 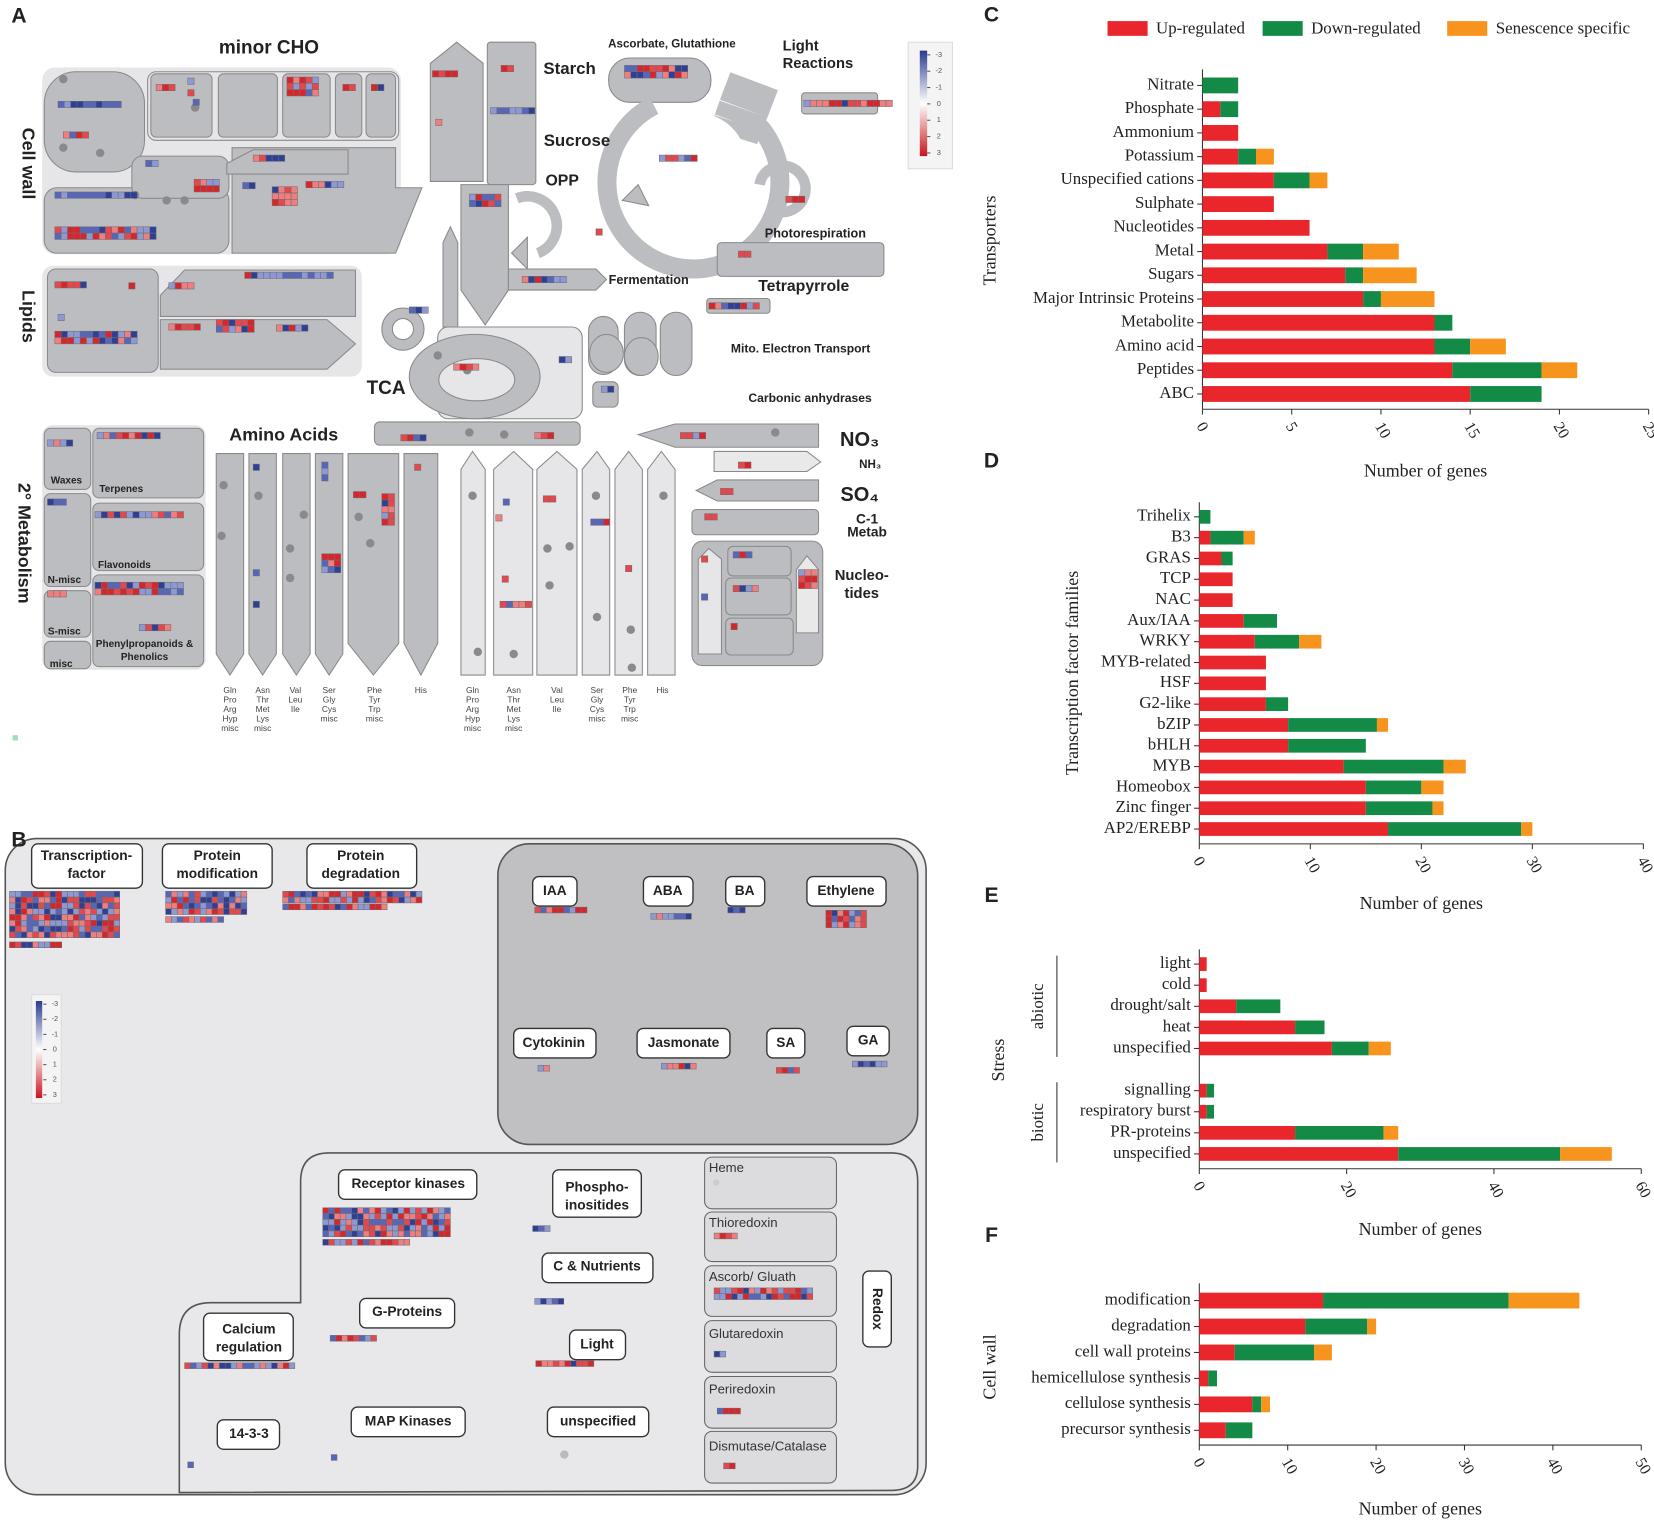 What do you see at coordinates (229, 700) in the screenshot?
I see `amino-acid-label: Pro` at bounding box center [229, 700].